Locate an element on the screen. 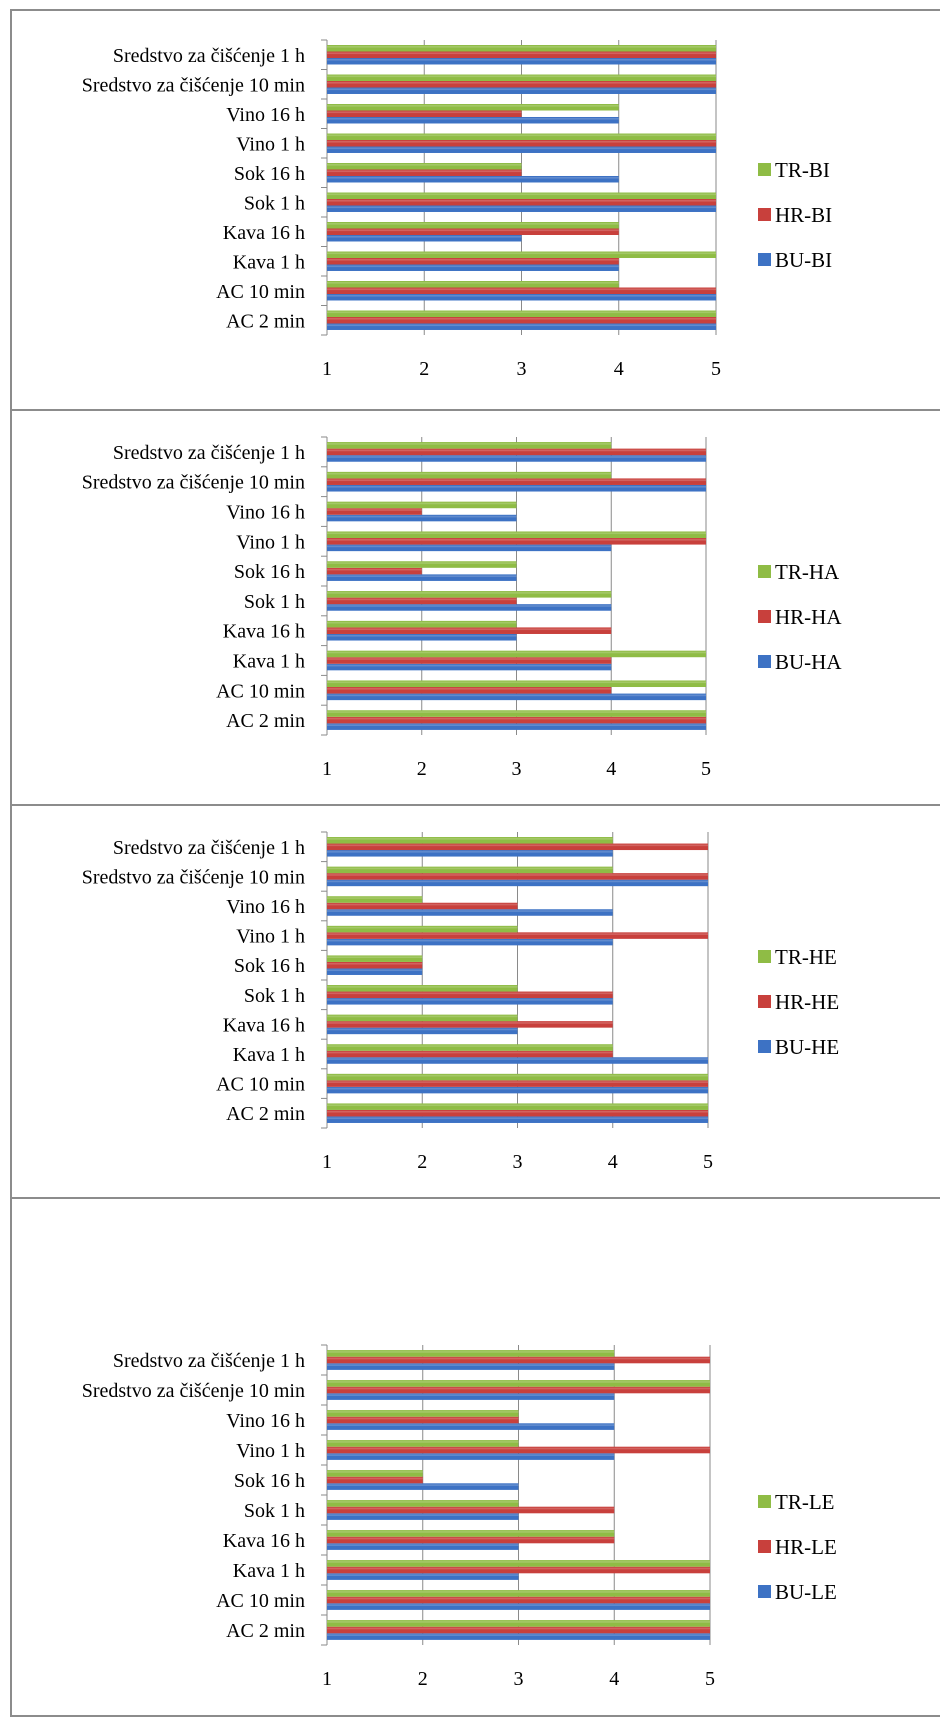  legend-label: HR-LE is located at coordinates (806, 1547).